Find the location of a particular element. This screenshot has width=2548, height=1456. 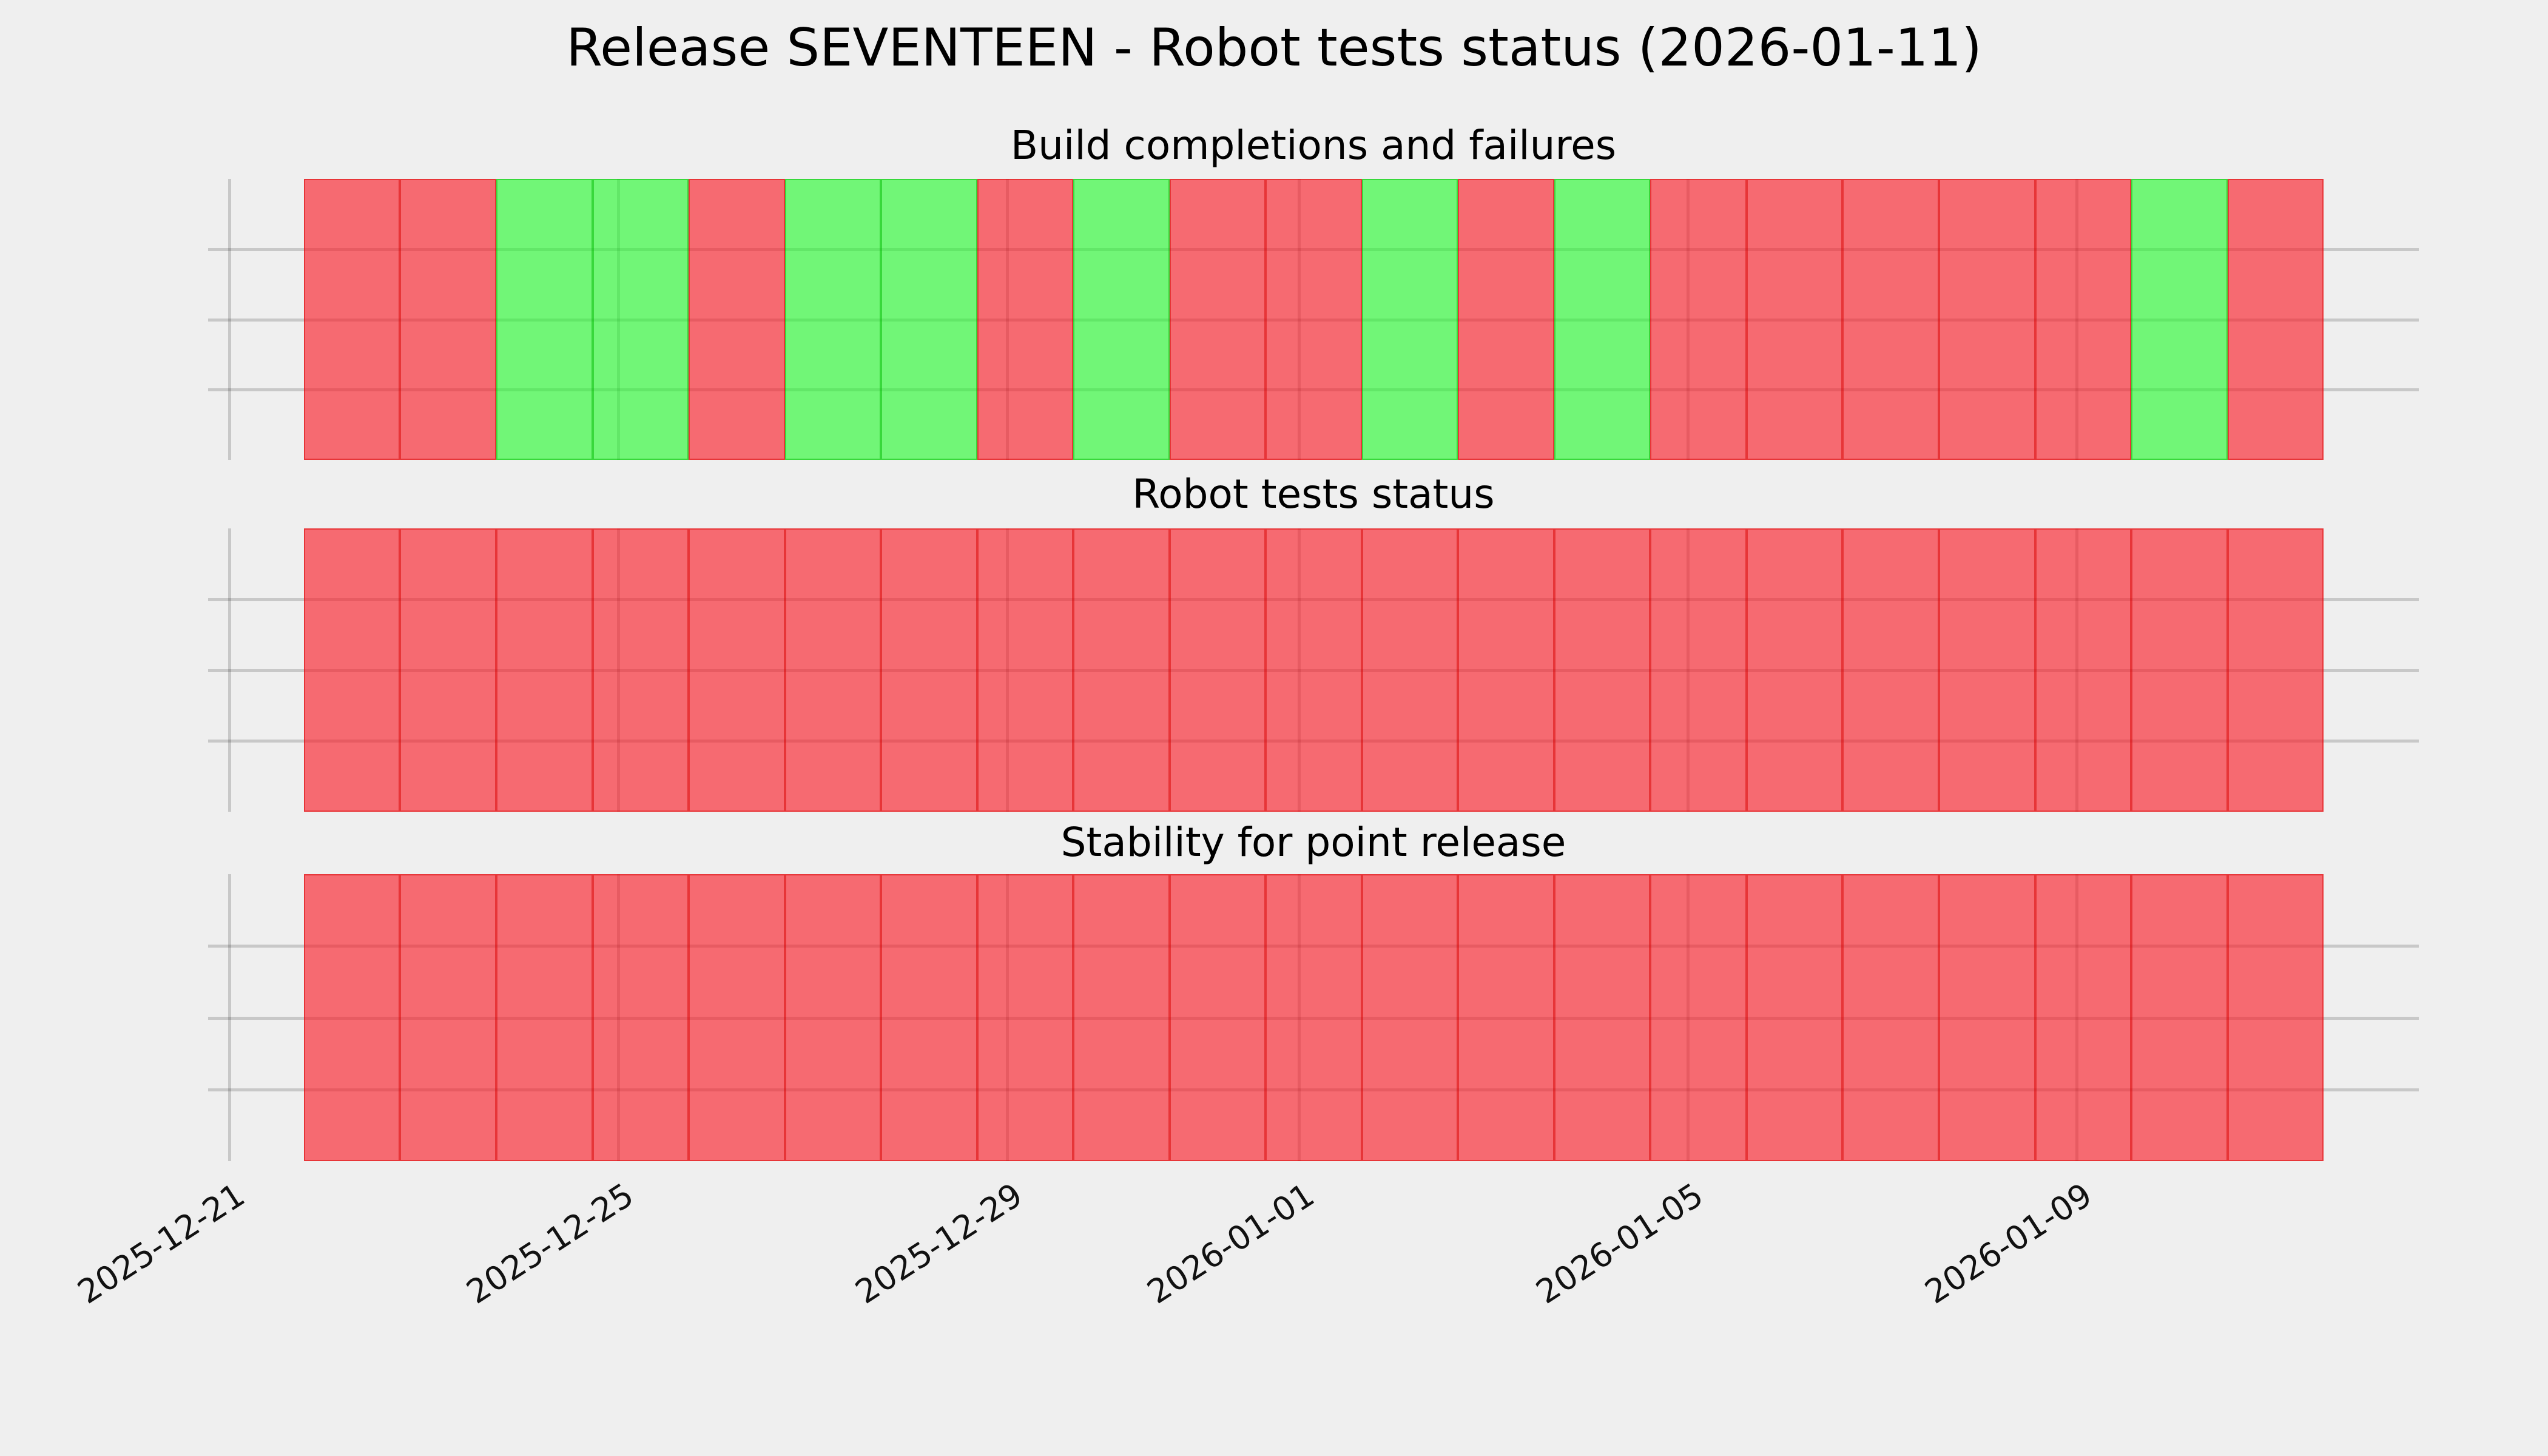

day-segment-2026-01-10-pass is located at coordinates (2179, 319).